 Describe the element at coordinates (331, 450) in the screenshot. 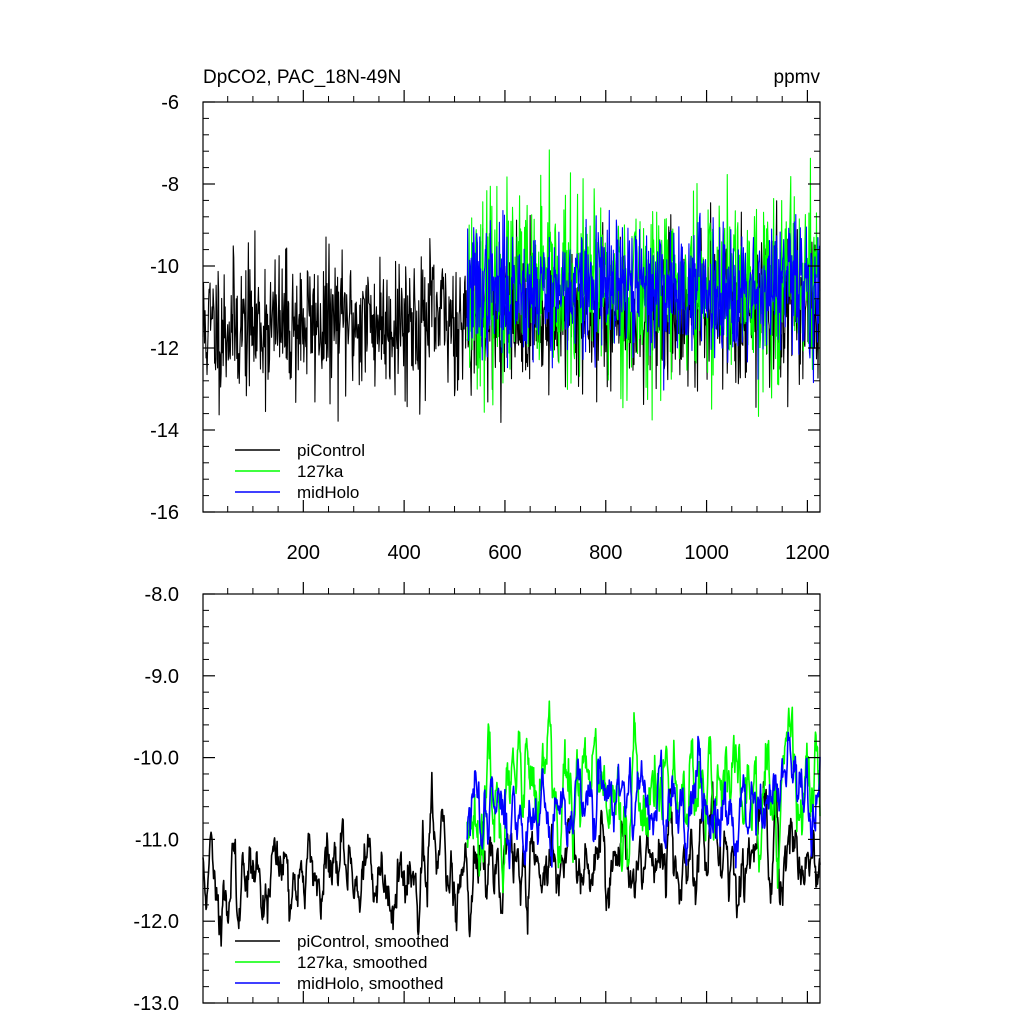

I see `top-legend-label-0: piControl` at that location.